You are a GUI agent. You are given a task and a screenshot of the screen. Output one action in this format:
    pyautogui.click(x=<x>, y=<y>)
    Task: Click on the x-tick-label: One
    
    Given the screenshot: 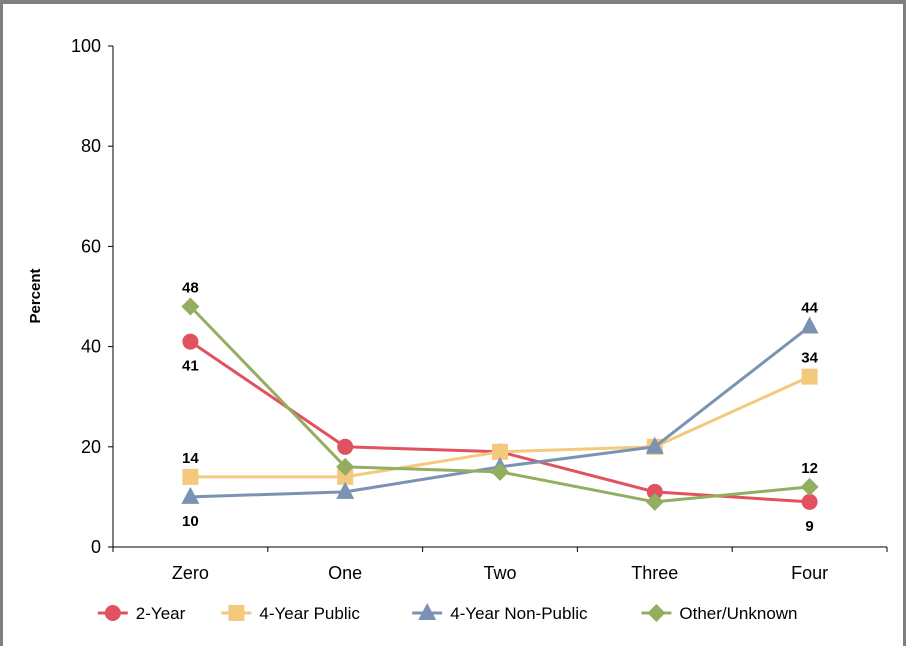 What is the action you would take?
    pyautogui.click(x=345, y=573)
    